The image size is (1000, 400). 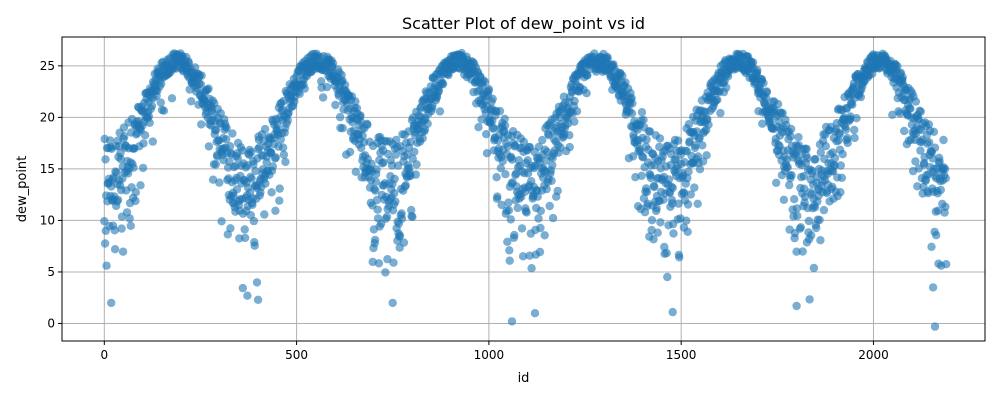 I want to click on chart-title: Scatter Plot of dew_point vs id, so click(x=523, y=24).